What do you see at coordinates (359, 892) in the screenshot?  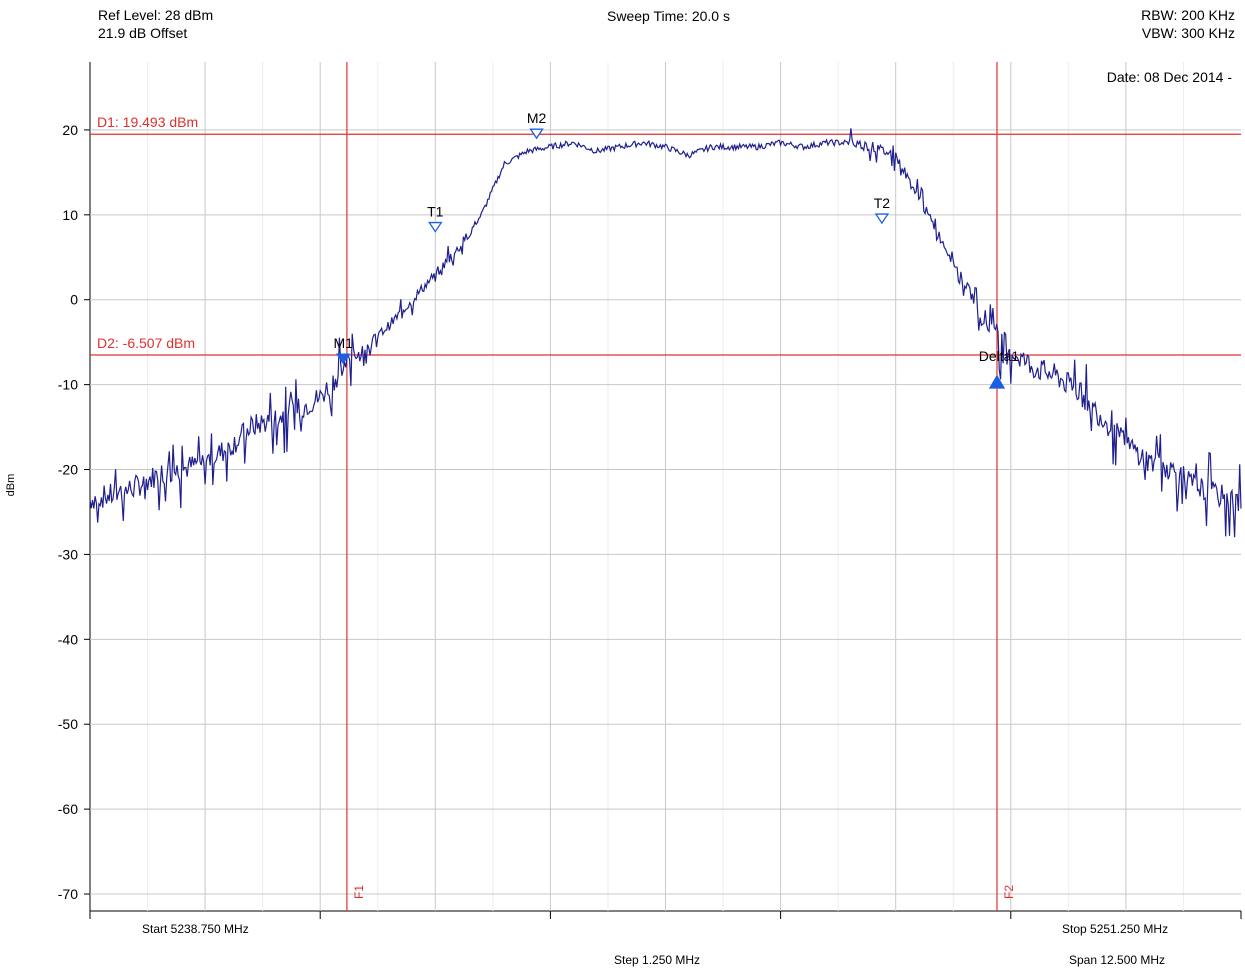 I see `frequency-line-label: F1` at bounding box center [359, 892].